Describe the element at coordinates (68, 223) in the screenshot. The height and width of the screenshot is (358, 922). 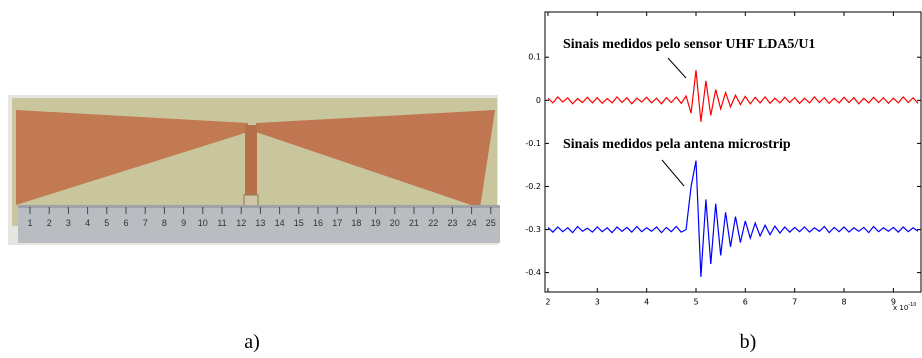
I see `ruler-label: 3` at that location.